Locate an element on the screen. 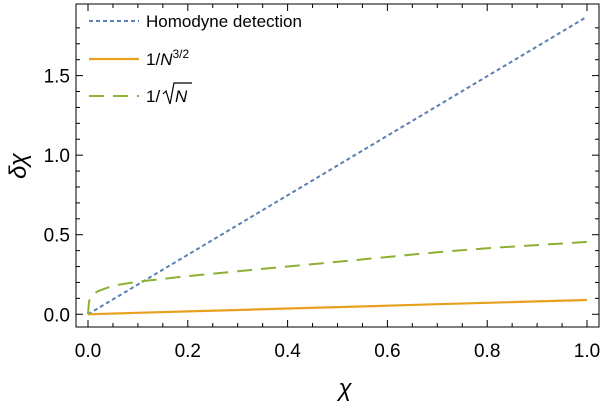  y-axis-label: δχ is located at coordinates (18, 165).